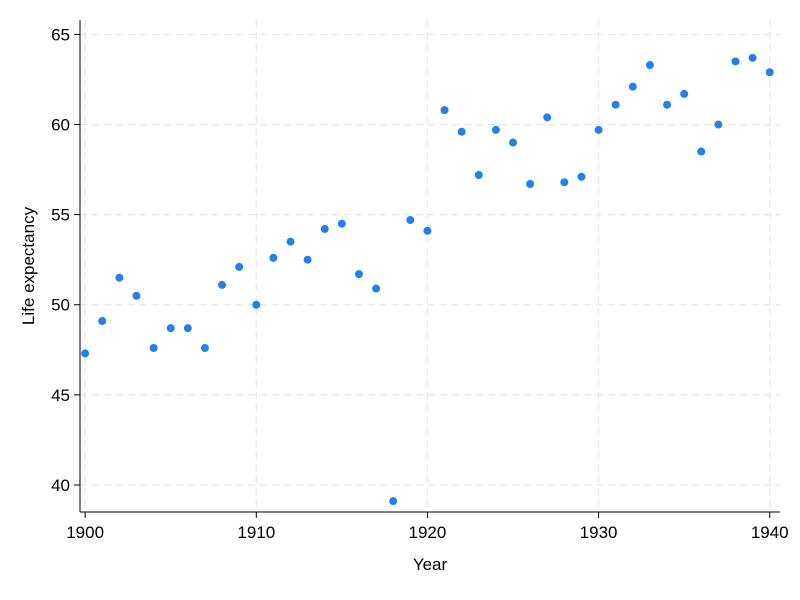 Image resolution: width=800 pixels, height=600 pixels. Describe the element at coordinates (60, 305) in the screenshot. I see `y-tick-label: 50` at that location.